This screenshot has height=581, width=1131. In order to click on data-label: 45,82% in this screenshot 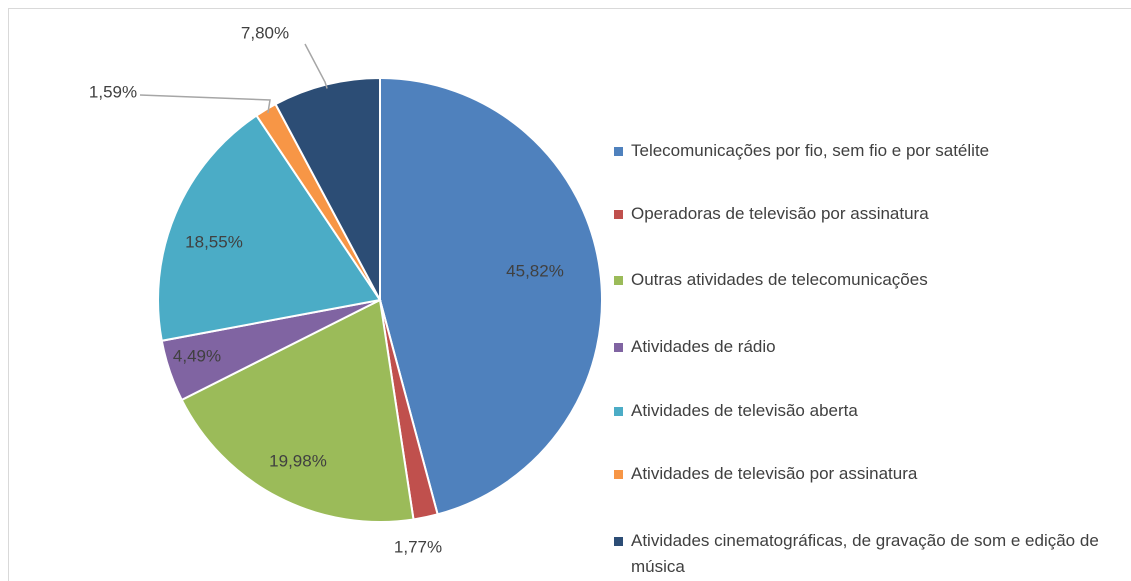, I will do `click(535, 270)`.